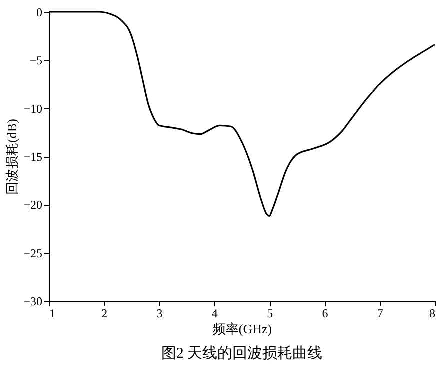  Describe the element at coordinates (33, 253) in the screenshot. I see `y-tick-label: −25` at that location.